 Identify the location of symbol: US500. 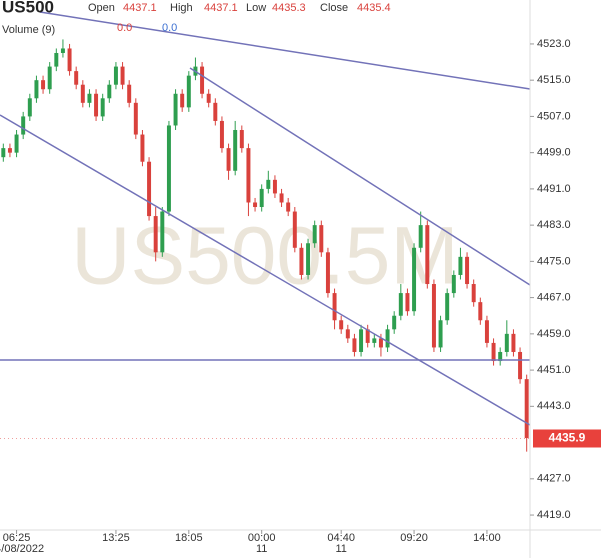
(28, 8).